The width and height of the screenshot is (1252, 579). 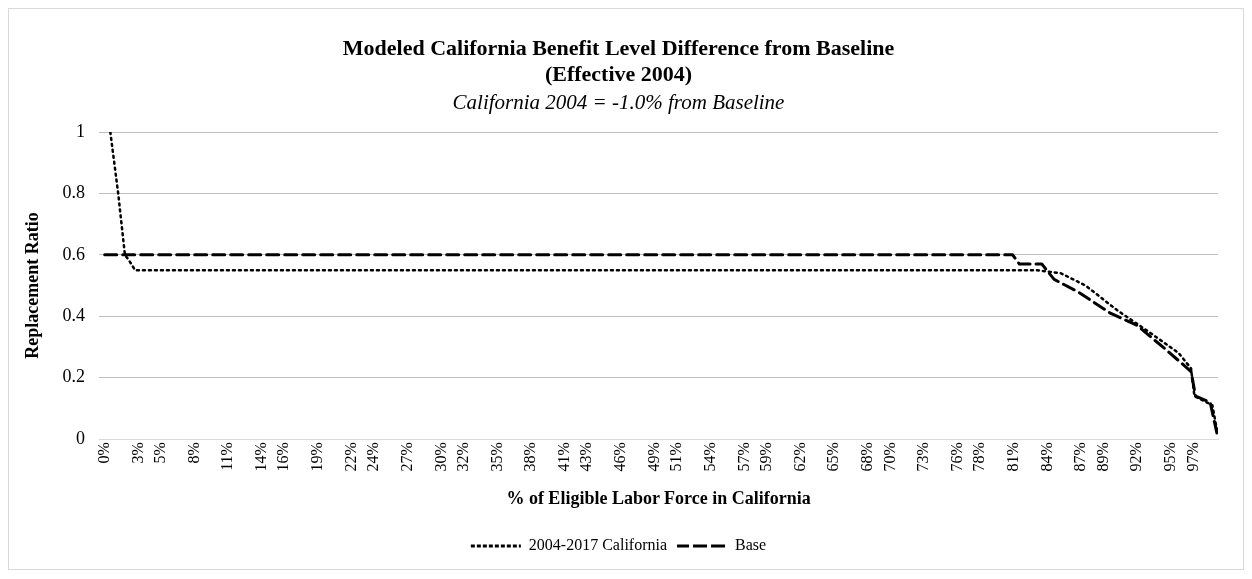 What do you see at coordinates (743, 457) in the screenshot?
I see `x-tick-label: 57%` at bounding box center [743, 457].